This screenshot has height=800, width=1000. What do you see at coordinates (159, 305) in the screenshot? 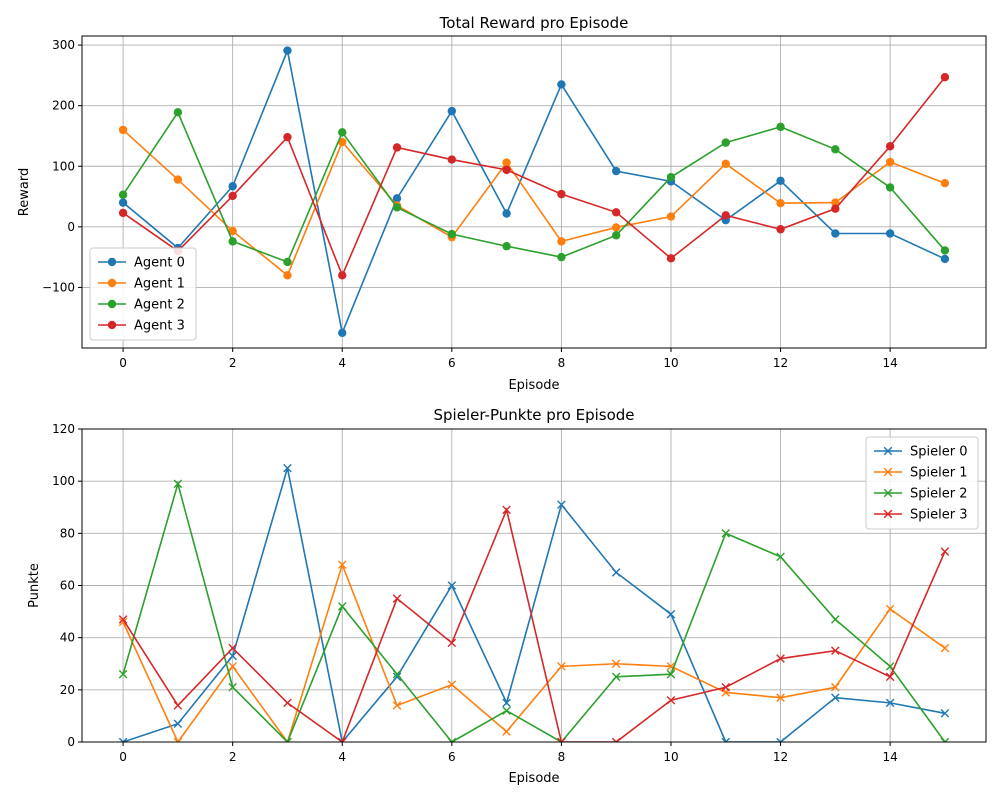
I see `legend-label: Agent 2` at bounding box center [159, 305].